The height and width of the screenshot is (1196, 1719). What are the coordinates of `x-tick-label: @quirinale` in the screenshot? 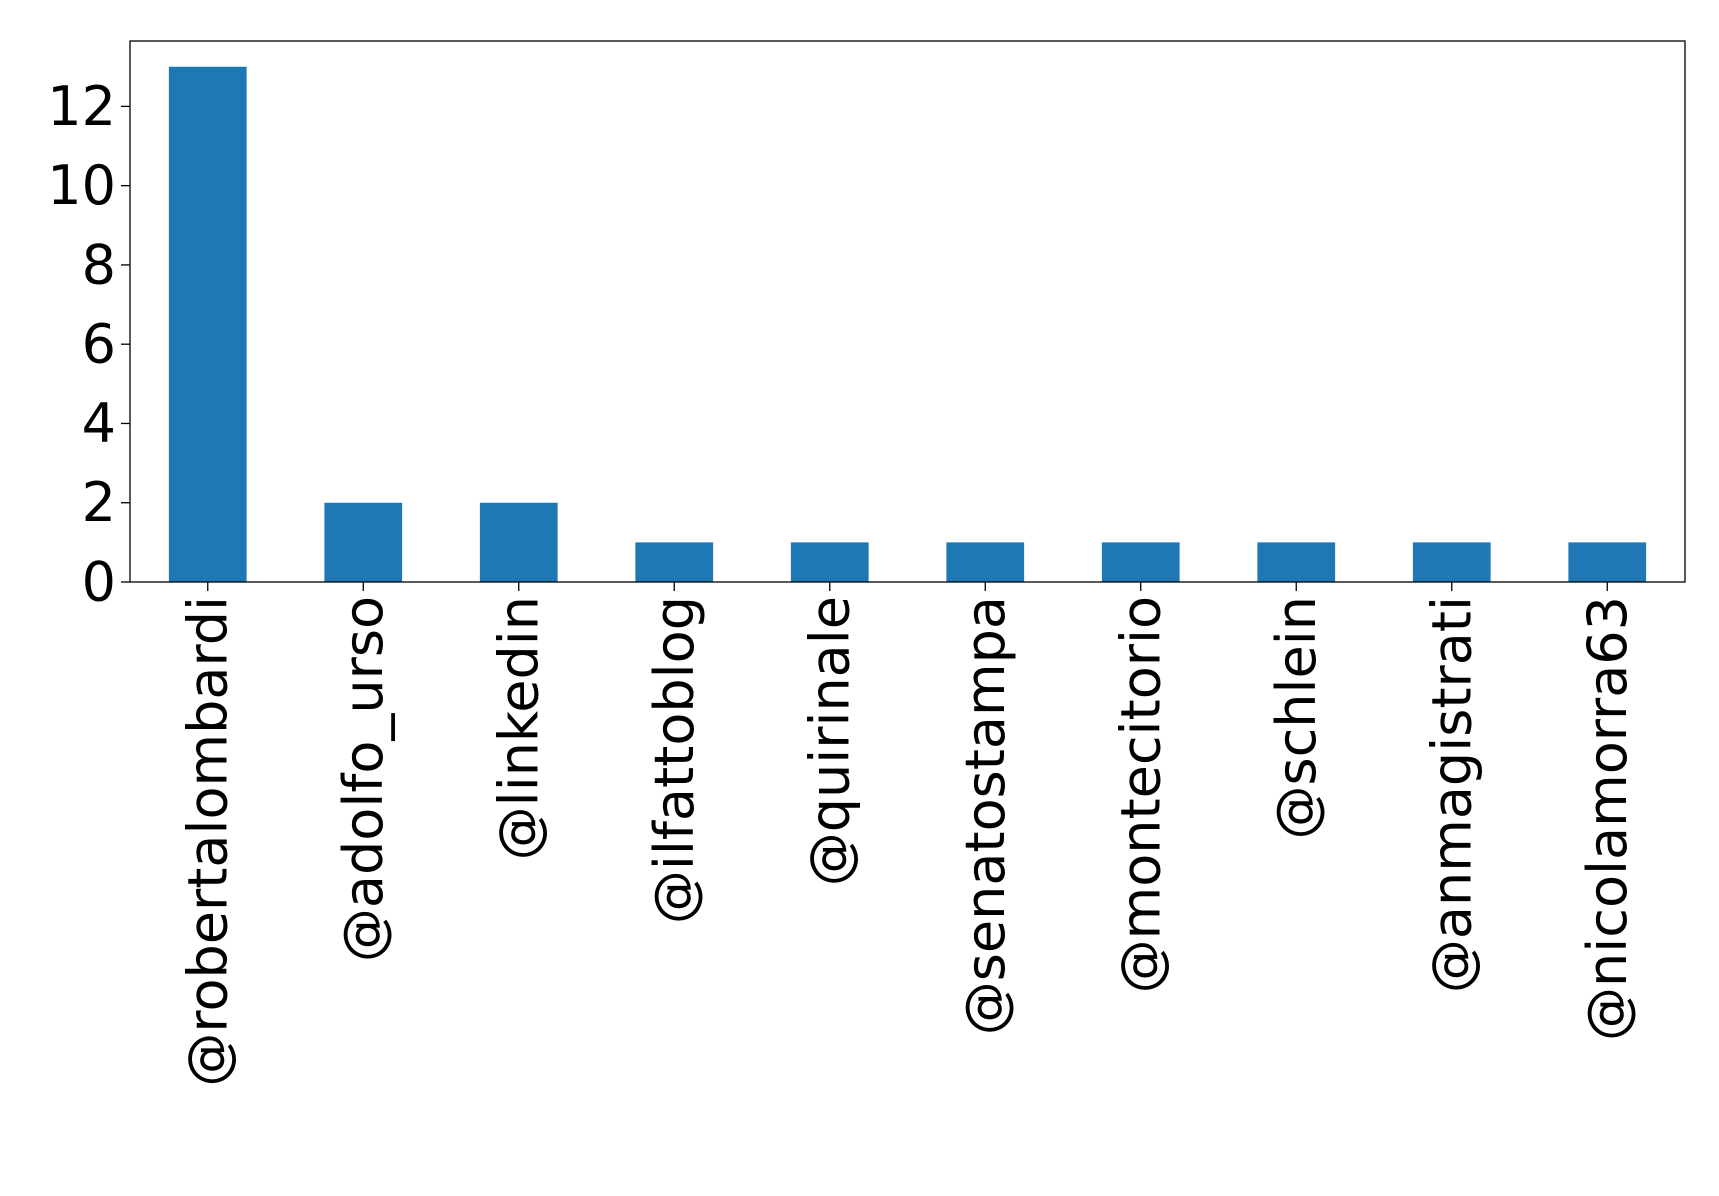 It's located at (829, 741).